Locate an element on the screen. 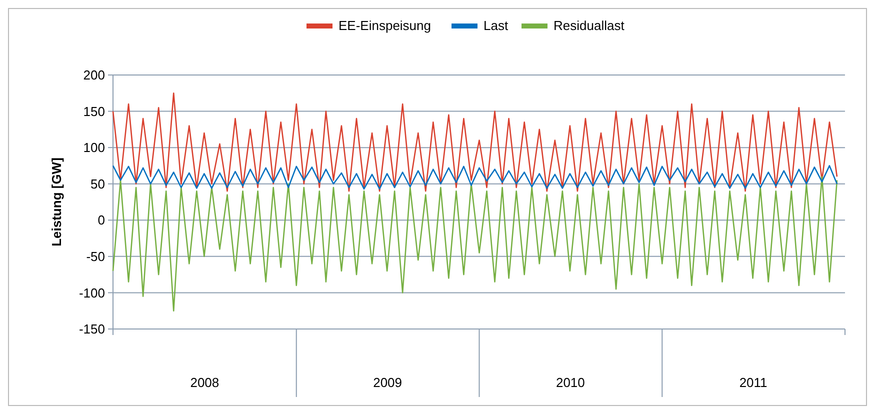  legend-label: EE-Einspeisung is located at coordinates (384, 25).